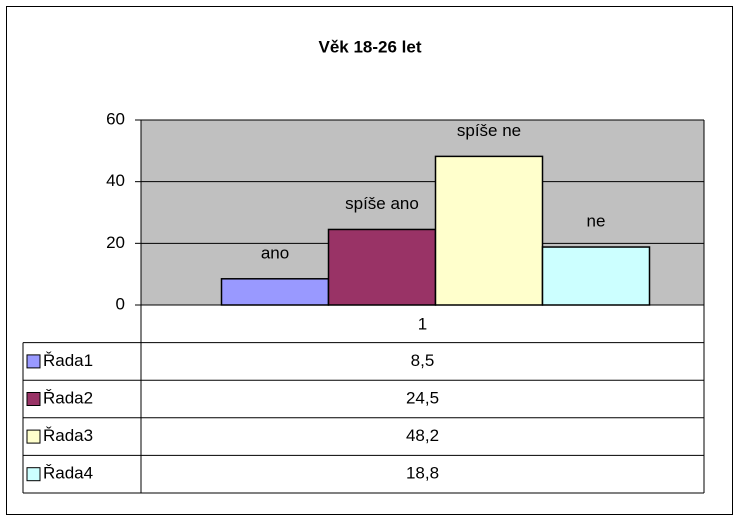 This screenshot has width=739, height=521. Describe the element at coordinates (68, 435) in the screenshot. I see `legend-label: Řada3` at that location.